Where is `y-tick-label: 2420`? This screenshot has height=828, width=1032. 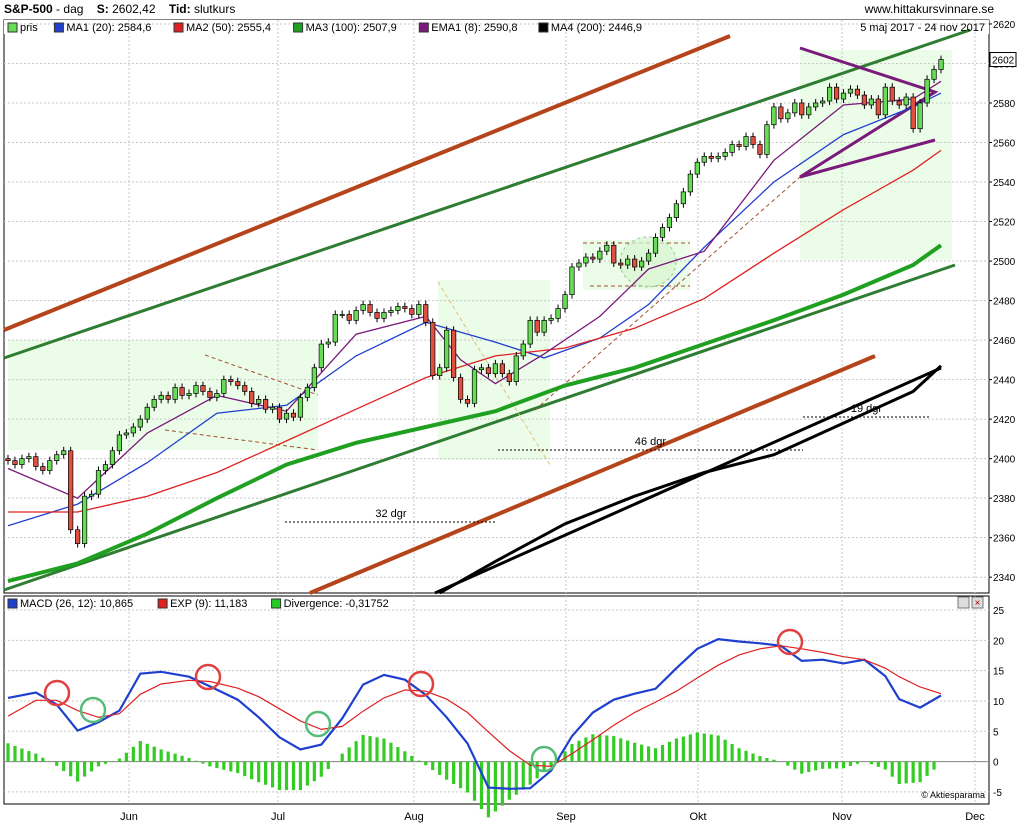 y-tick-label: 2420 is located at coordinates (1004, 420).